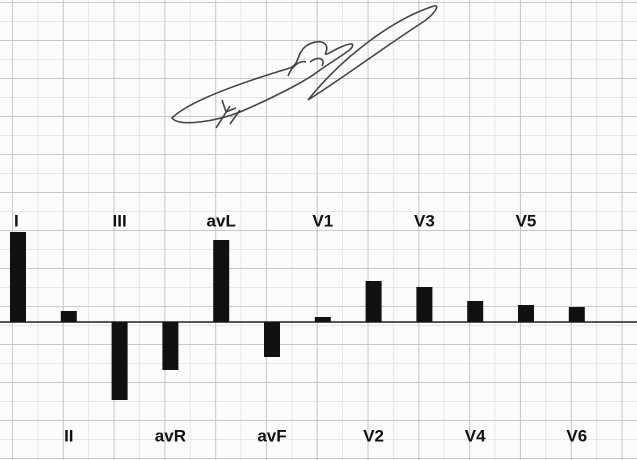  Describe the element at coordinates (120, 220) in the screenshot. I see `lead-label: III` at that location.